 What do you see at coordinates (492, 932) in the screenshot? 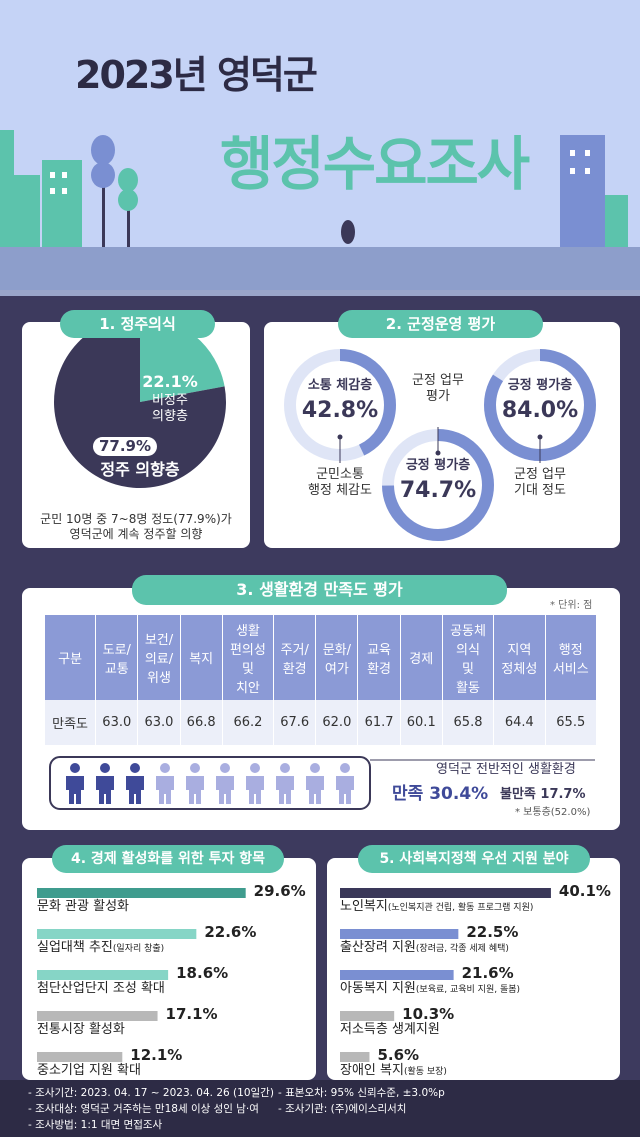
I see `value-label: 22.5%` at bounding box center [492, 932].